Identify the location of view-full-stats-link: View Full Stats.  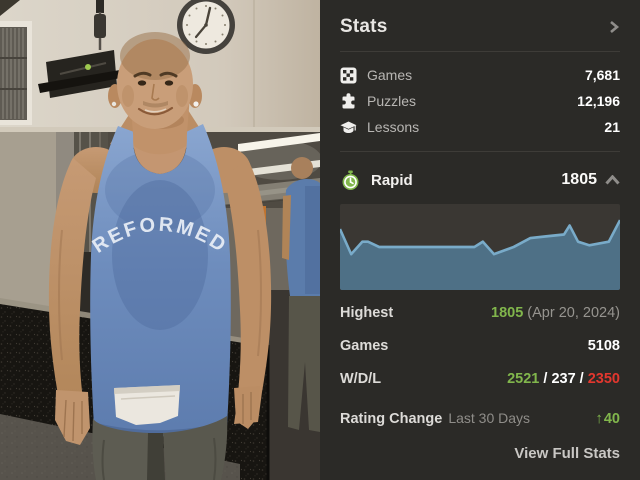
(567, 453).